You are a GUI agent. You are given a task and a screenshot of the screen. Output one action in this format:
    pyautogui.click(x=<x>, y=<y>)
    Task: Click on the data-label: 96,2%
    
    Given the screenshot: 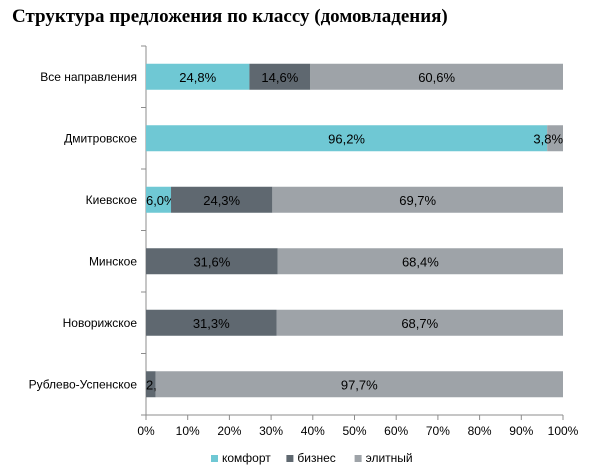 What is the action you would take?
    pyautogui.click(x=346, y=138)
    